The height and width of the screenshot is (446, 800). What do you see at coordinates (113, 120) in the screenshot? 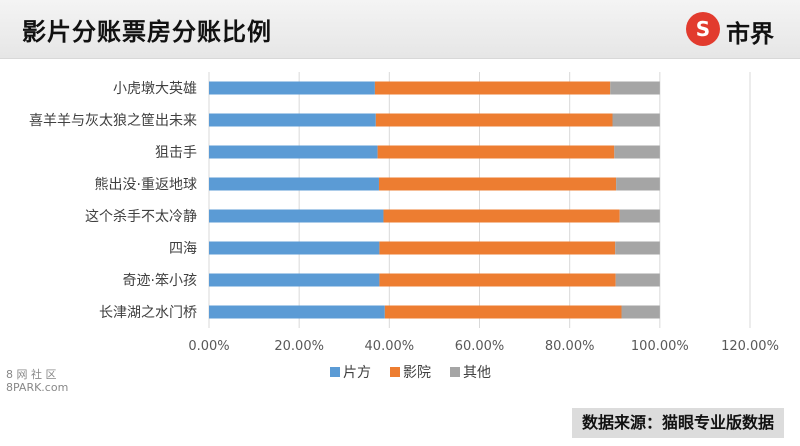
I see `y-category-label: 喜羊羊与灰太狼之筐出未来` at bounding box center [113, 120].